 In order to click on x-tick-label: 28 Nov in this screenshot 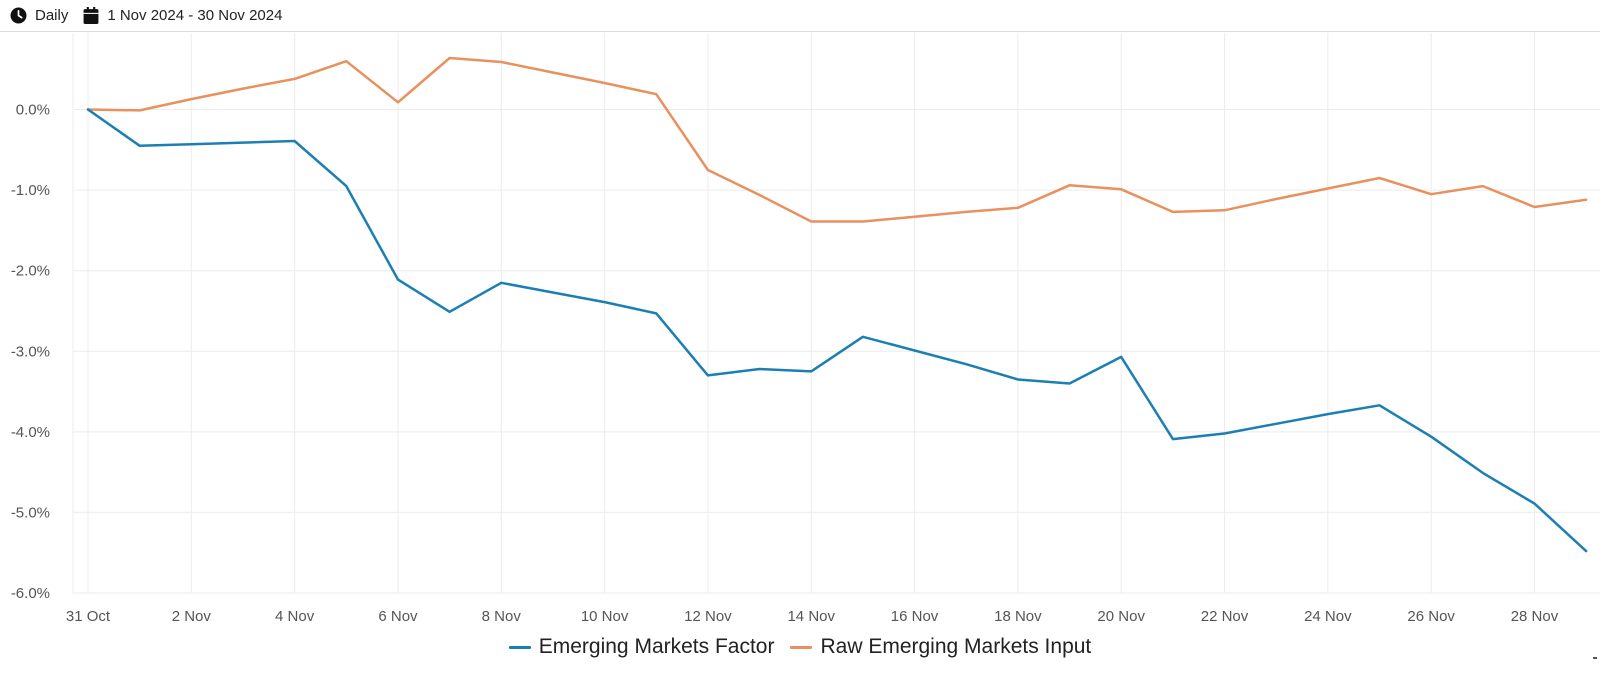, I will do `click(1535, 616)`.